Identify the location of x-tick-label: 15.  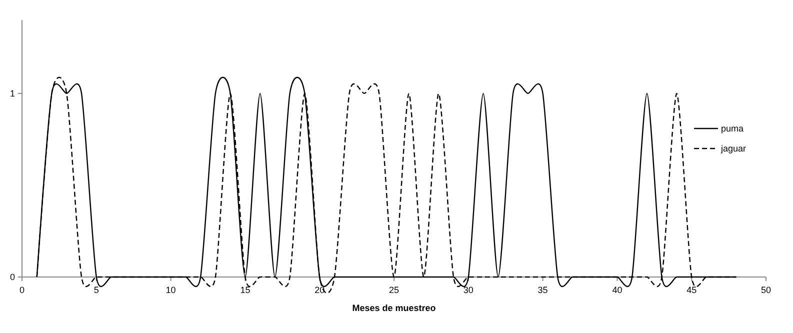
(245, 290).